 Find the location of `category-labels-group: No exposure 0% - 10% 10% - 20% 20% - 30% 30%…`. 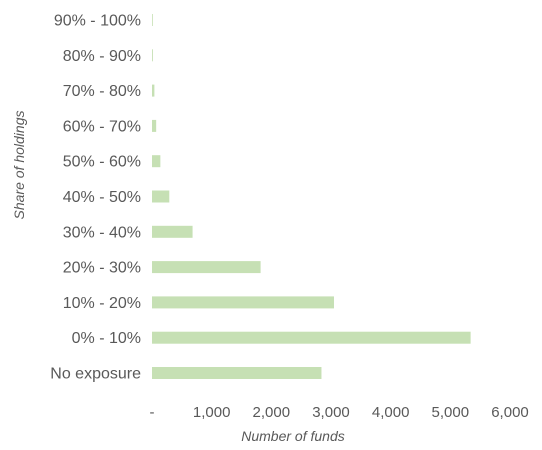

category-labels-group: No exposure 0% - 10% 10% - 20% 20% - 30% 30%… is located at coordinates (95, 198).